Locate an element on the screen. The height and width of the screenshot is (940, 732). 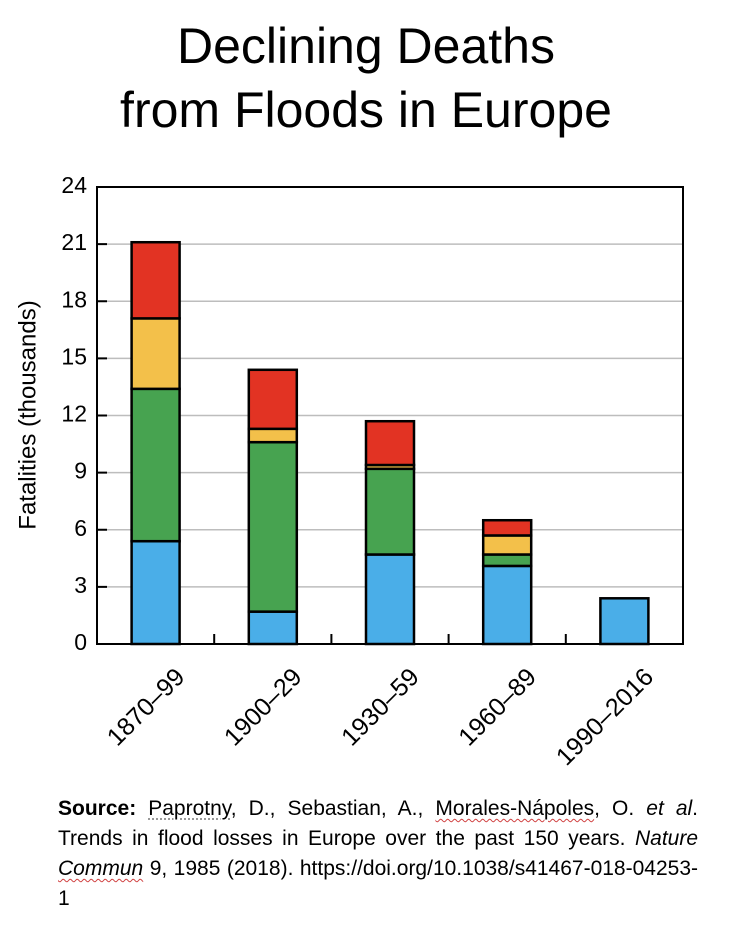
x-tick-label: 1930–59 is located at coordinates (380, 707).